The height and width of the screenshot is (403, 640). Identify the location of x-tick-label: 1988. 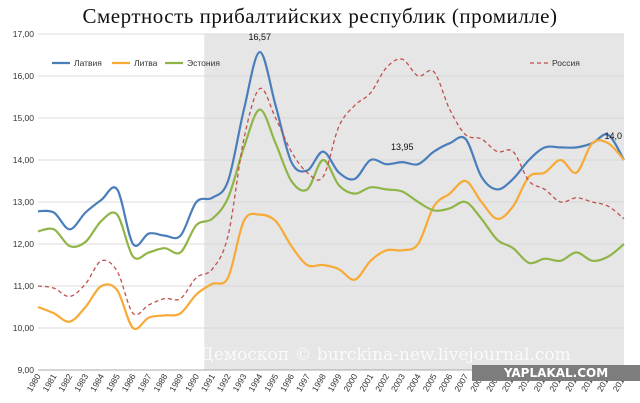
(160, 383).